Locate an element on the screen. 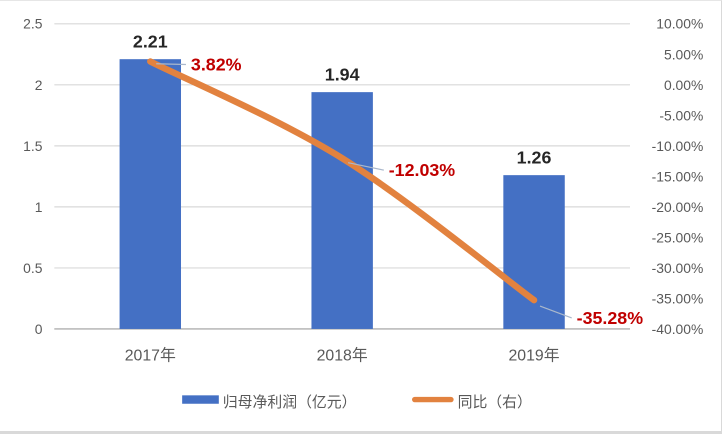 Image resolution: width=722 pixels, height=434 pixels. y-axis-left-tick-label: 2.5 is located at coordinates (33, 24).